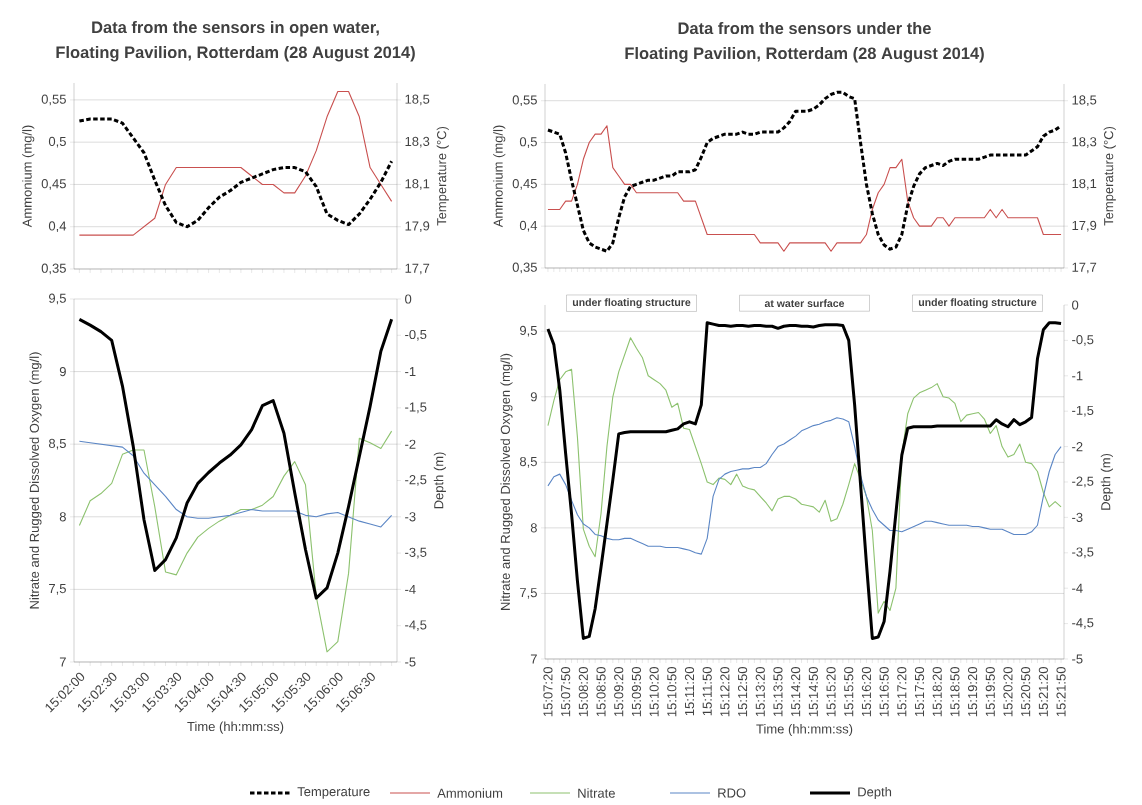  Describe the element at coordinates (919, 692) in the screenshot. I see `x-tick-label: 15:17:50` at that location.